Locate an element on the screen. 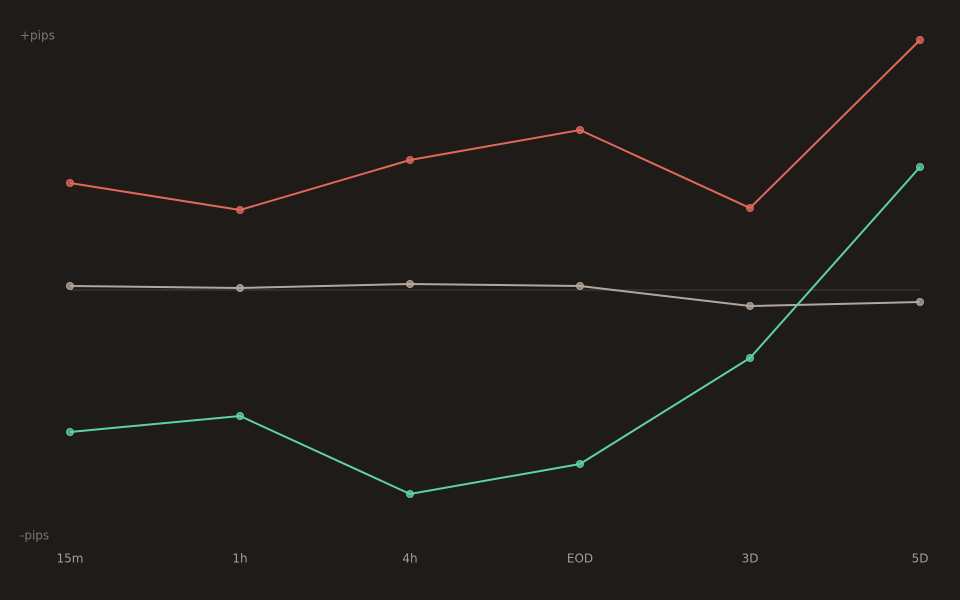  x-tick-label: 1h is located at coordinates (239, 559).